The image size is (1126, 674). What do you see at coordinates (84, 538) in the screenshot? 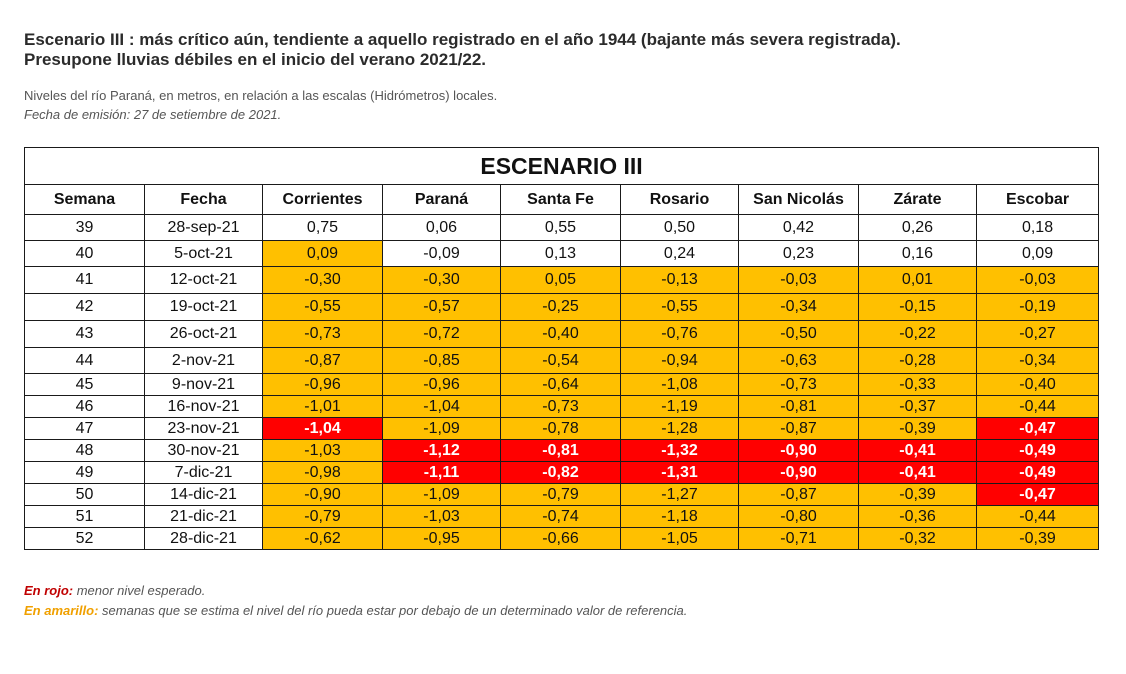
I see `week-cell: 52` at bounding box center [84, 538].